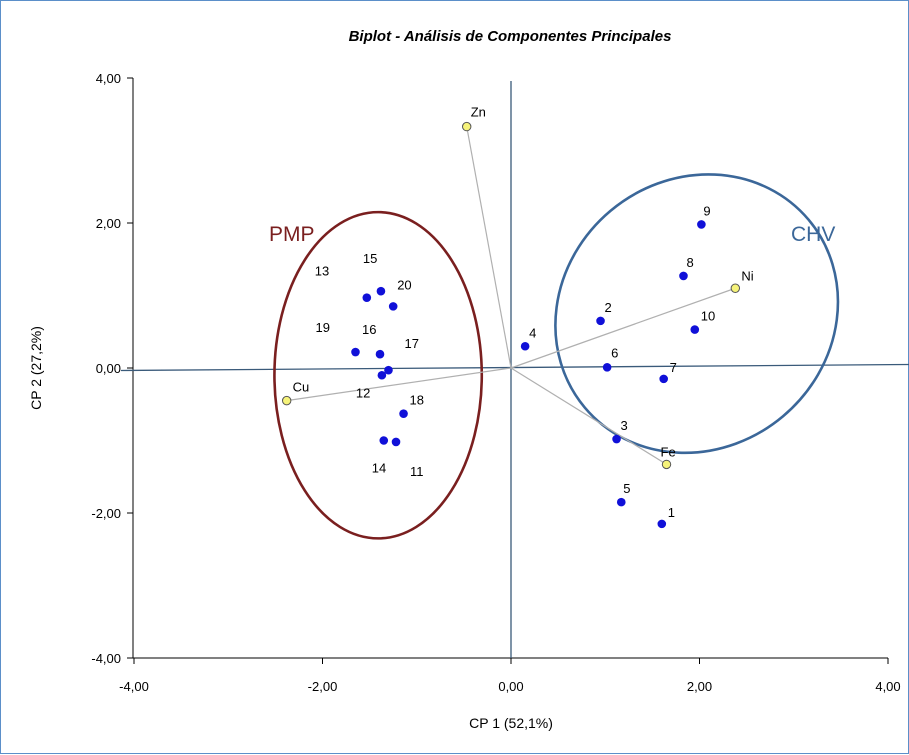  Describe the element at coordinates (614, 352) in the screenshot. I see `observation-label-6: 6` at that location.